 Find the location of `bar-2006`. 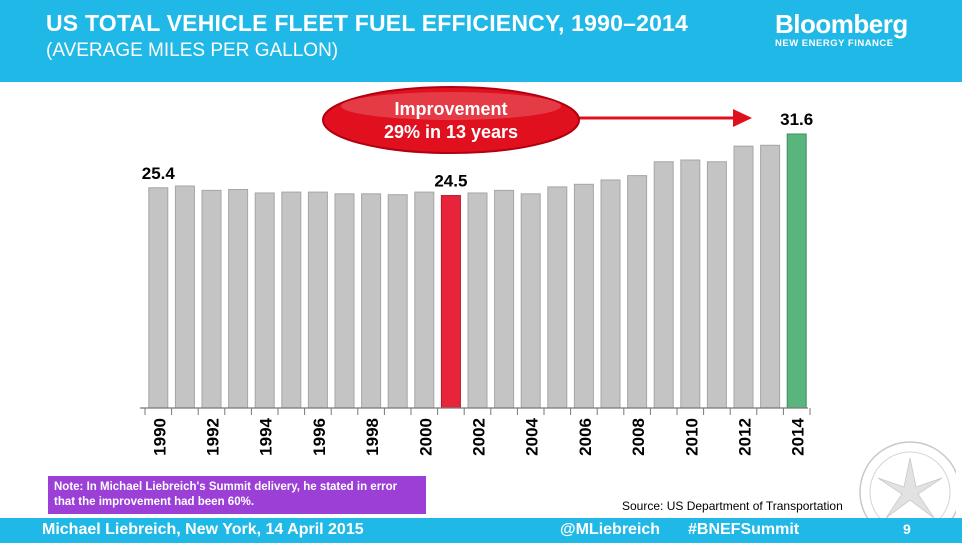

bar-2006 is located at coordinates (583, 296).